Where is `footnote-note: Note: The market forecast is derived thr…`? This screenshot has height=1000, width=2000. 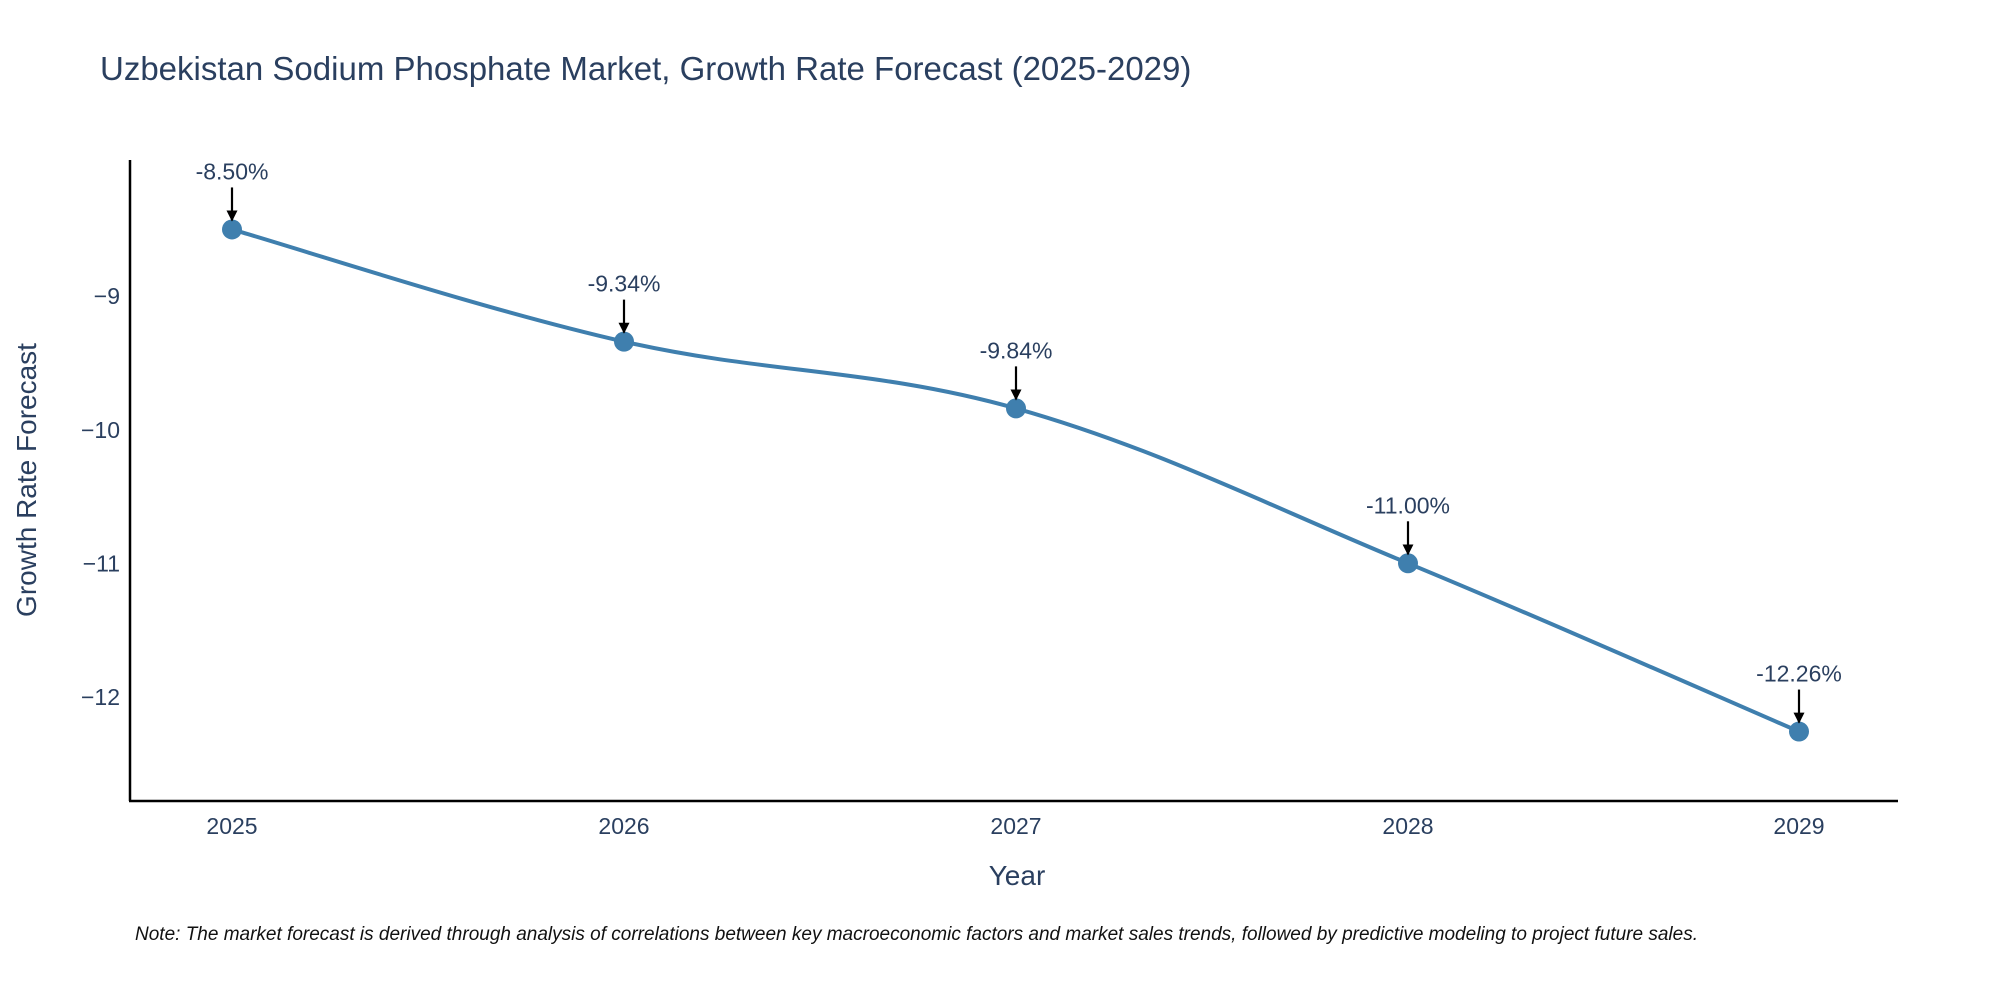 footnote-note: Note: The market forecast is derived thr… is located at coordinates (916, 934).